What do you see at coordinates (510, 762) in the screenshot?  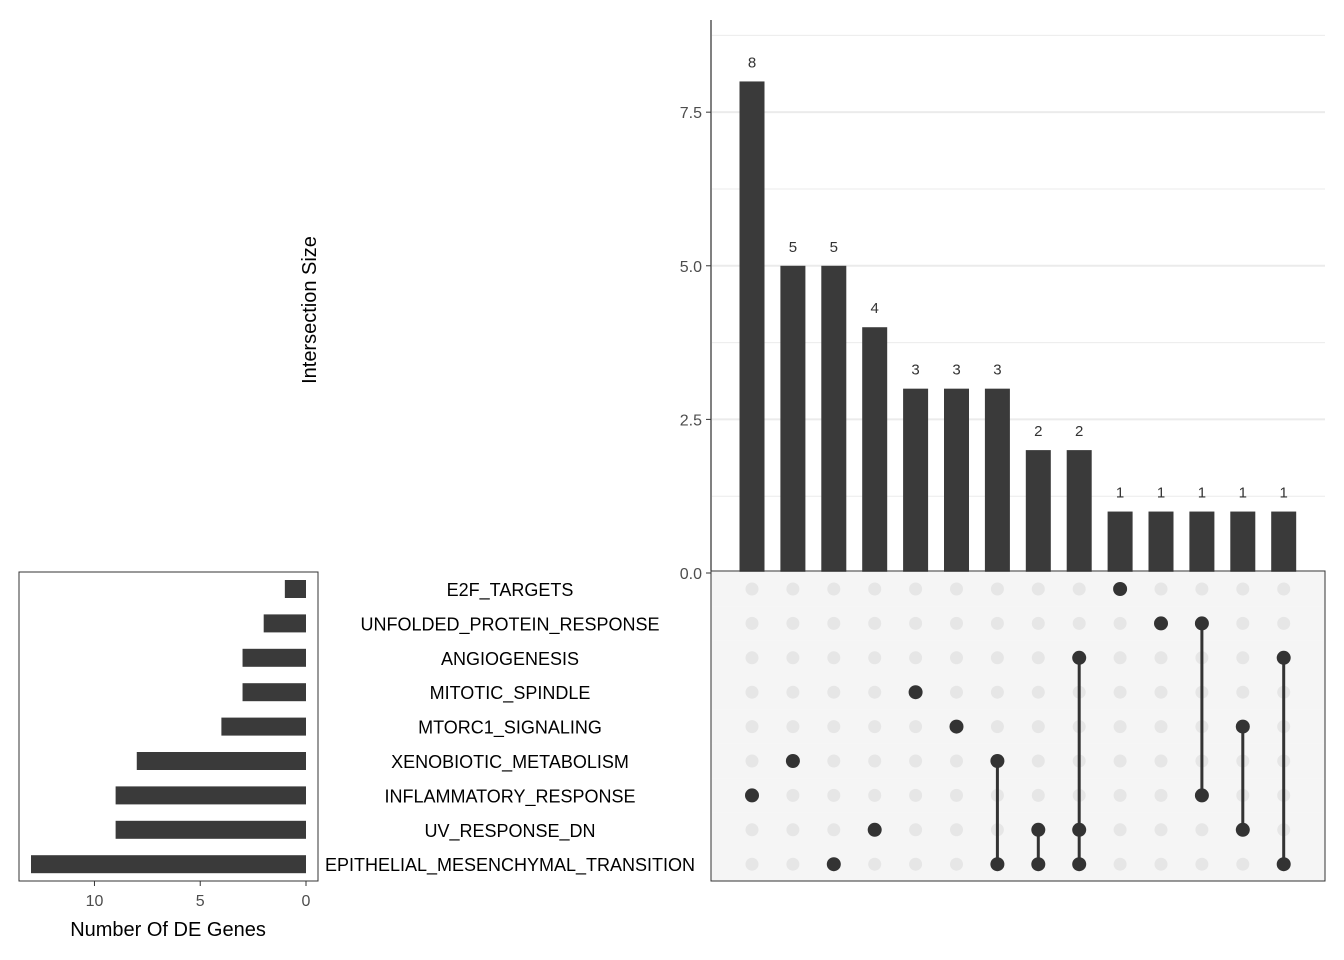 I see `set-label: XENOBIOTIC_METABOLISM` at bounding box center [510, 762].